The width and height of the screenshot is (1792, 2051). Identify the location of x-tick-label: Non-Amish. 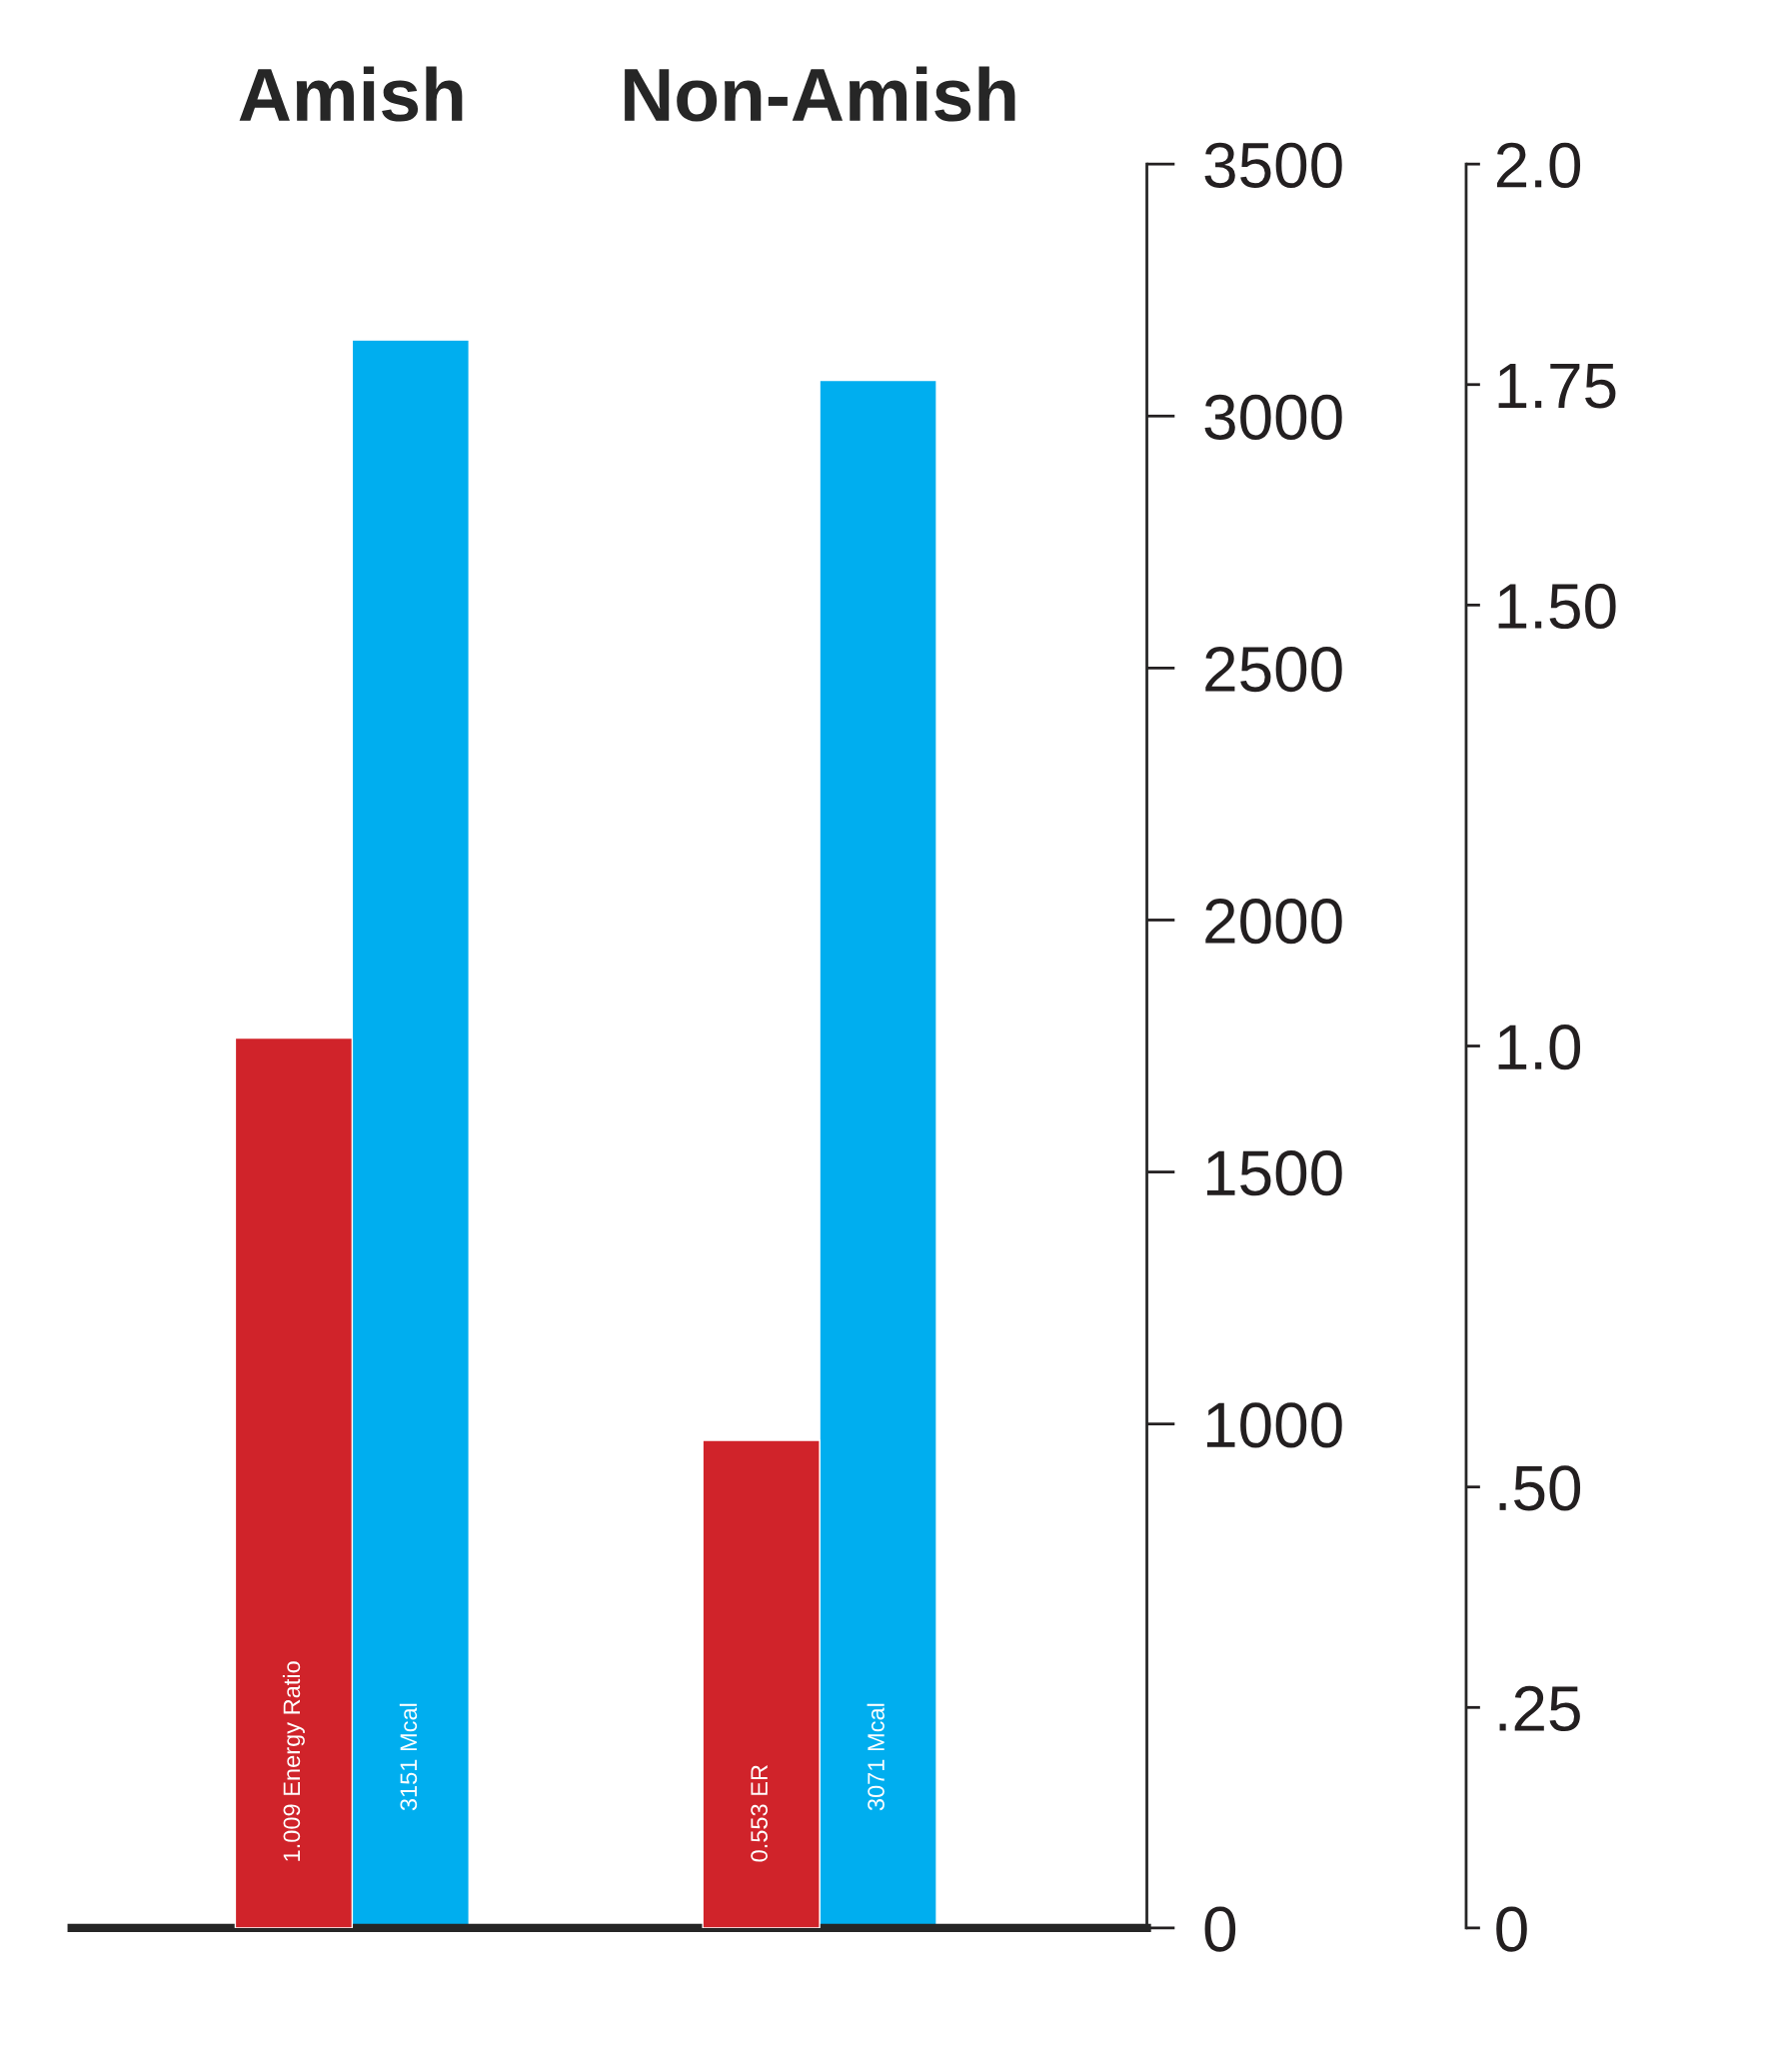
(820, 94).